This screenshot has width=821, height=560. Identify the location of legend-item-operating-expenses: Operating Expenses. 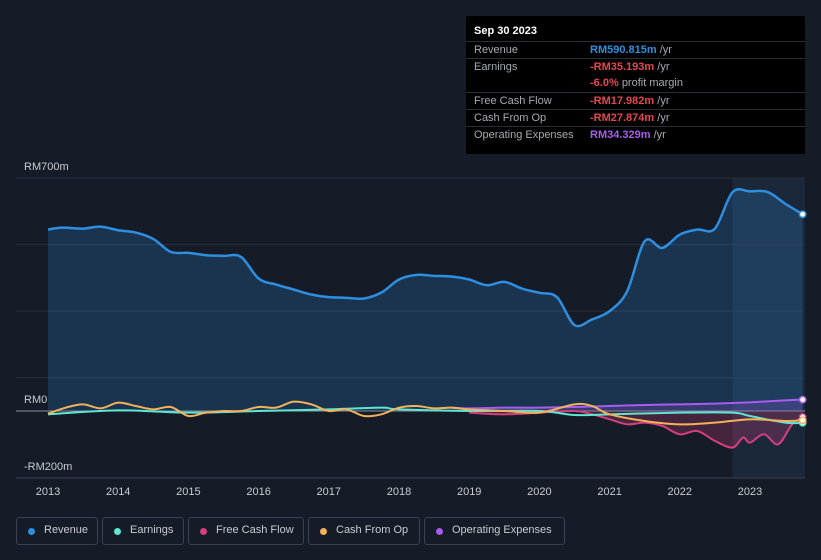
(494, 531).